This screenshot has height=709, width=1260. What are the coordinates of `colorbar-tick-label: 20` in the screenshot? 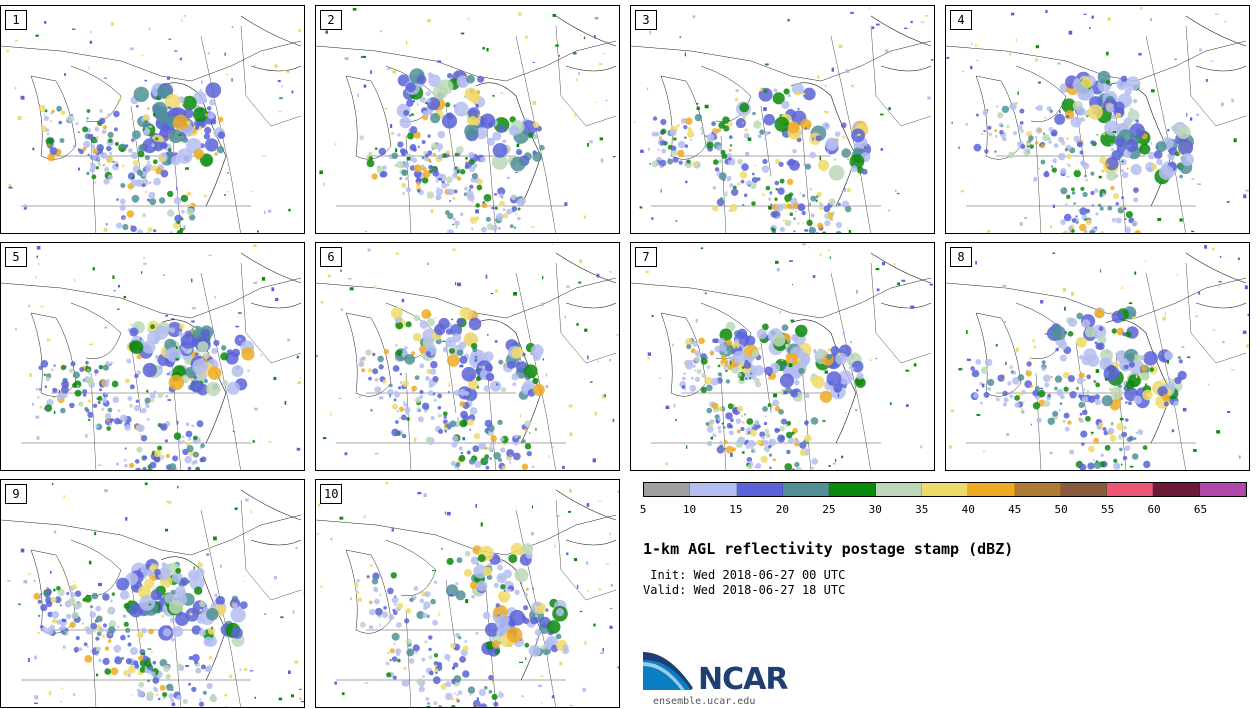 It's located at (782, 509).